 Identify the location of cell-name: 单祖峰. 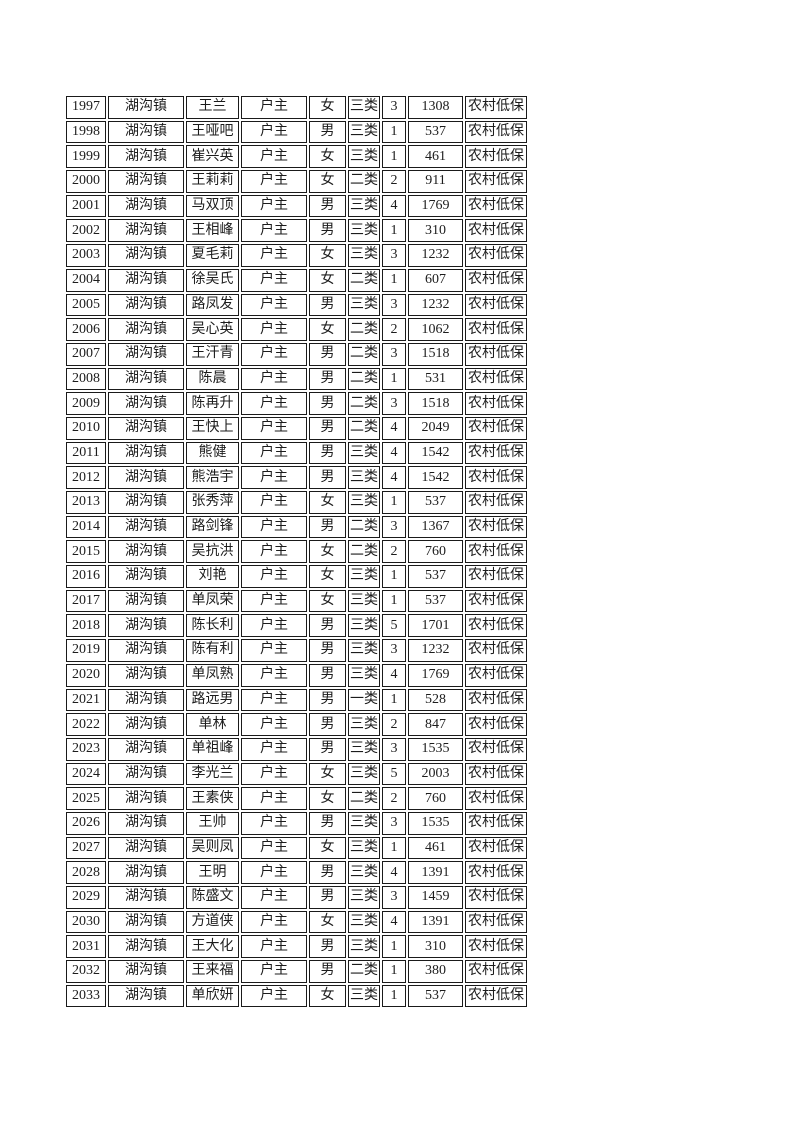
(212, 749).